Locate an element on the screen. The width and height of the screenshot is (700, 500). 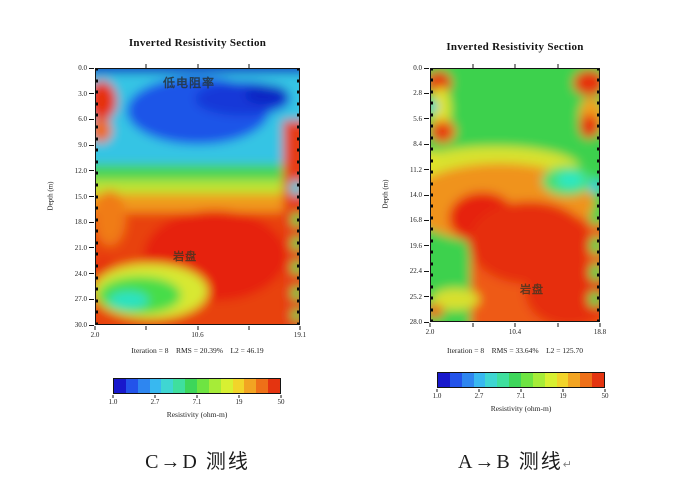
left-annotation-low-resistivity: 低电阻率 is located at coordinates (188, 83).